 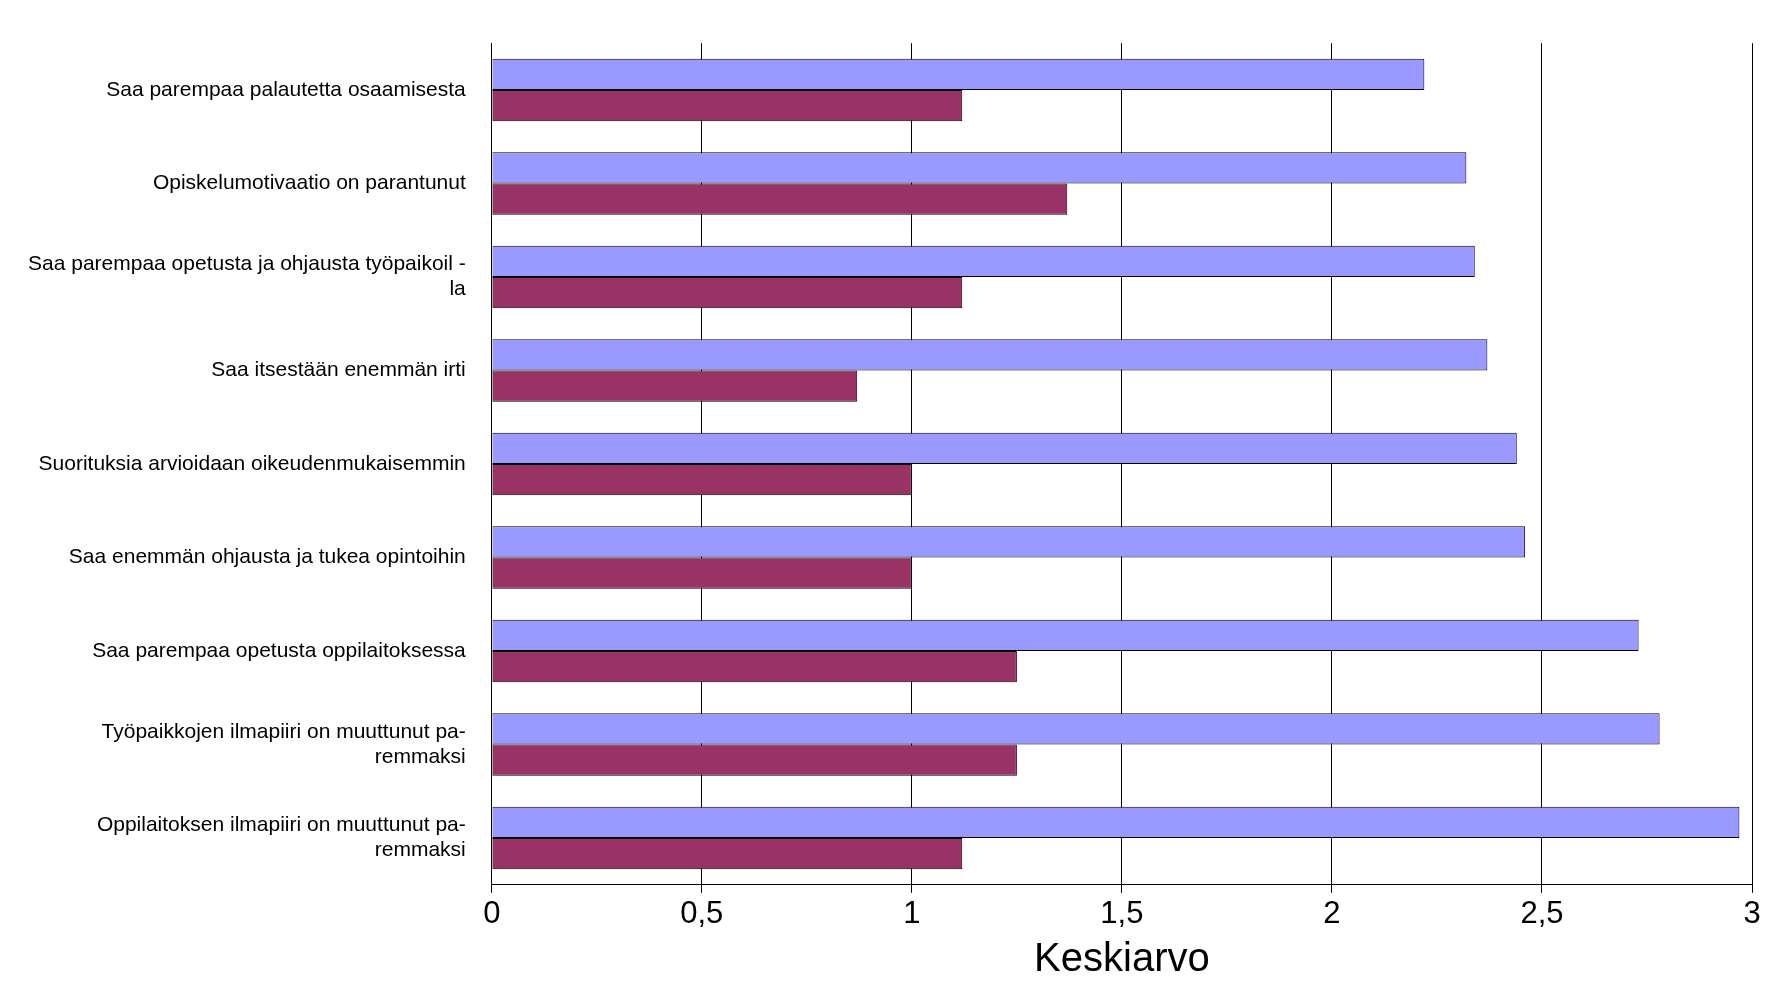 I want to click on y-tick-label: Oppilaitoksen ilmapiiri on muuttunut pa- remmaksi, so click(x=281, y=836).